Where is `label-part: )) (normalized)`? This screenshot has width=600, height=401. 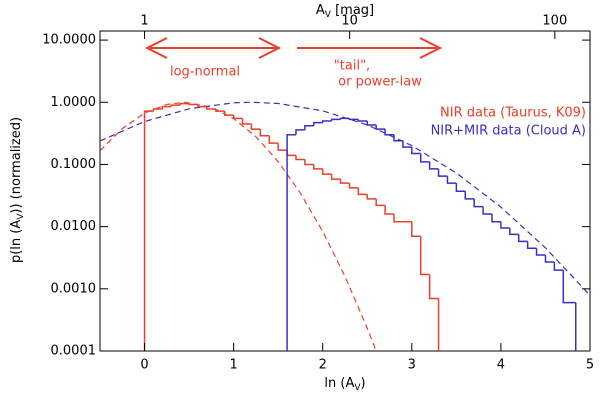 label-part: )) (normalized) is located at coordinates (16, 165).